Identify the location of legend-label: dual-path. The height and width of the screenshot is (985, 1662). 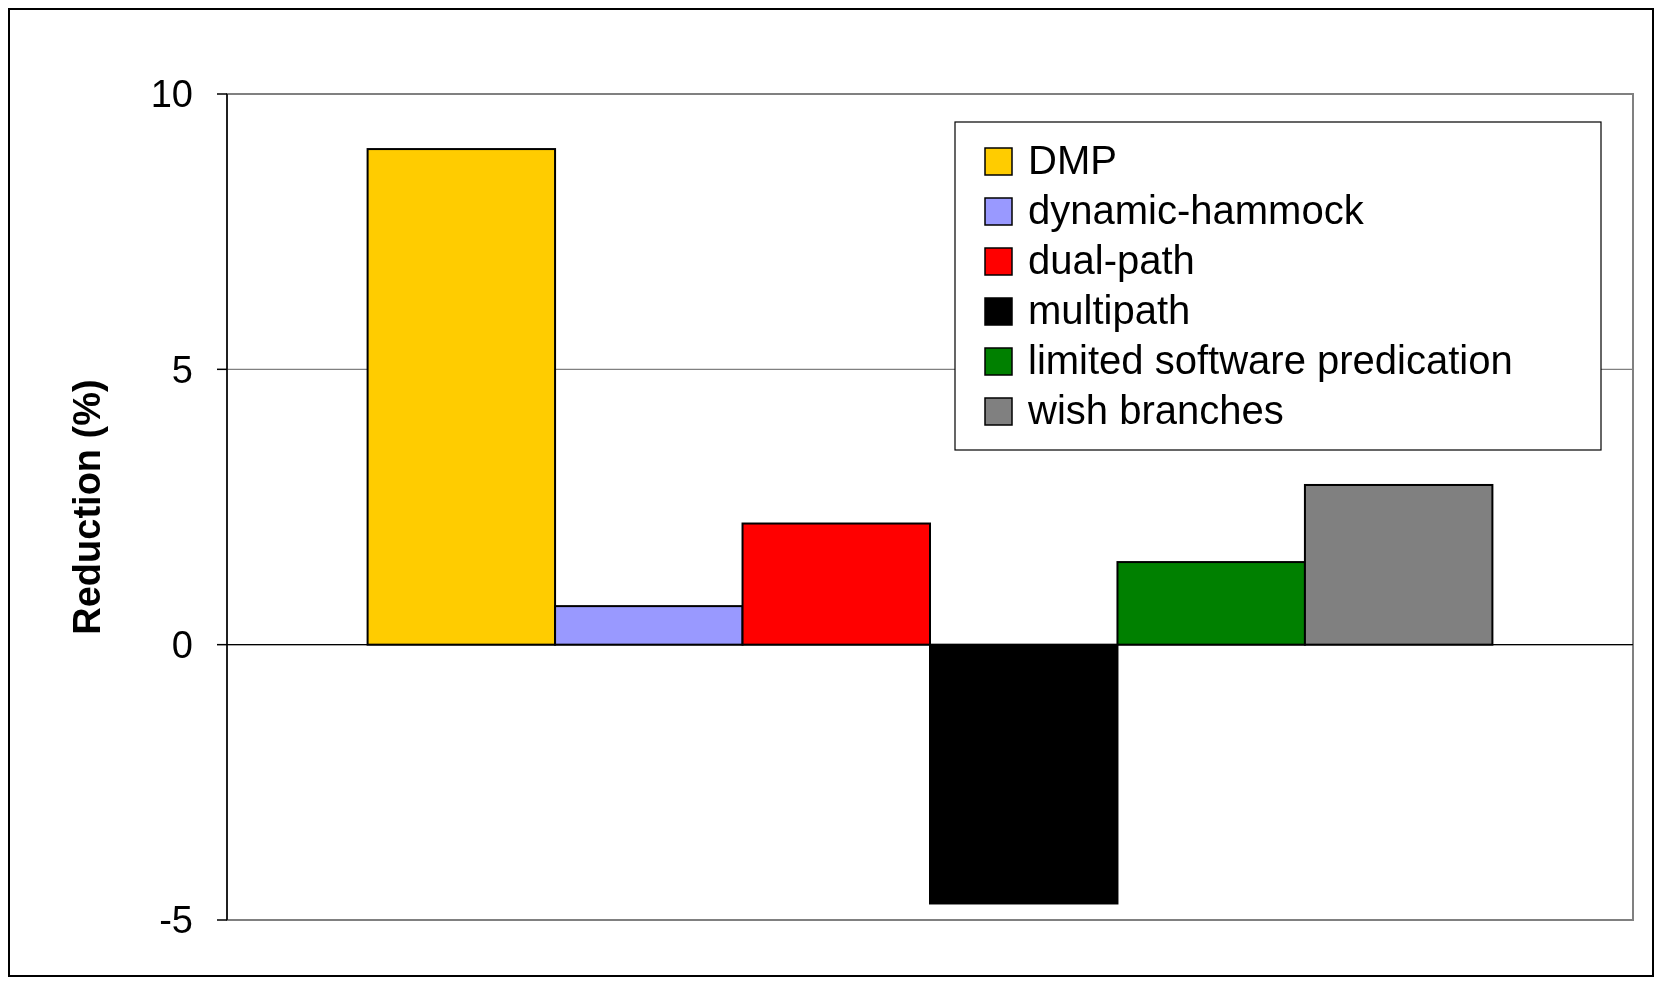
(1111, 260).